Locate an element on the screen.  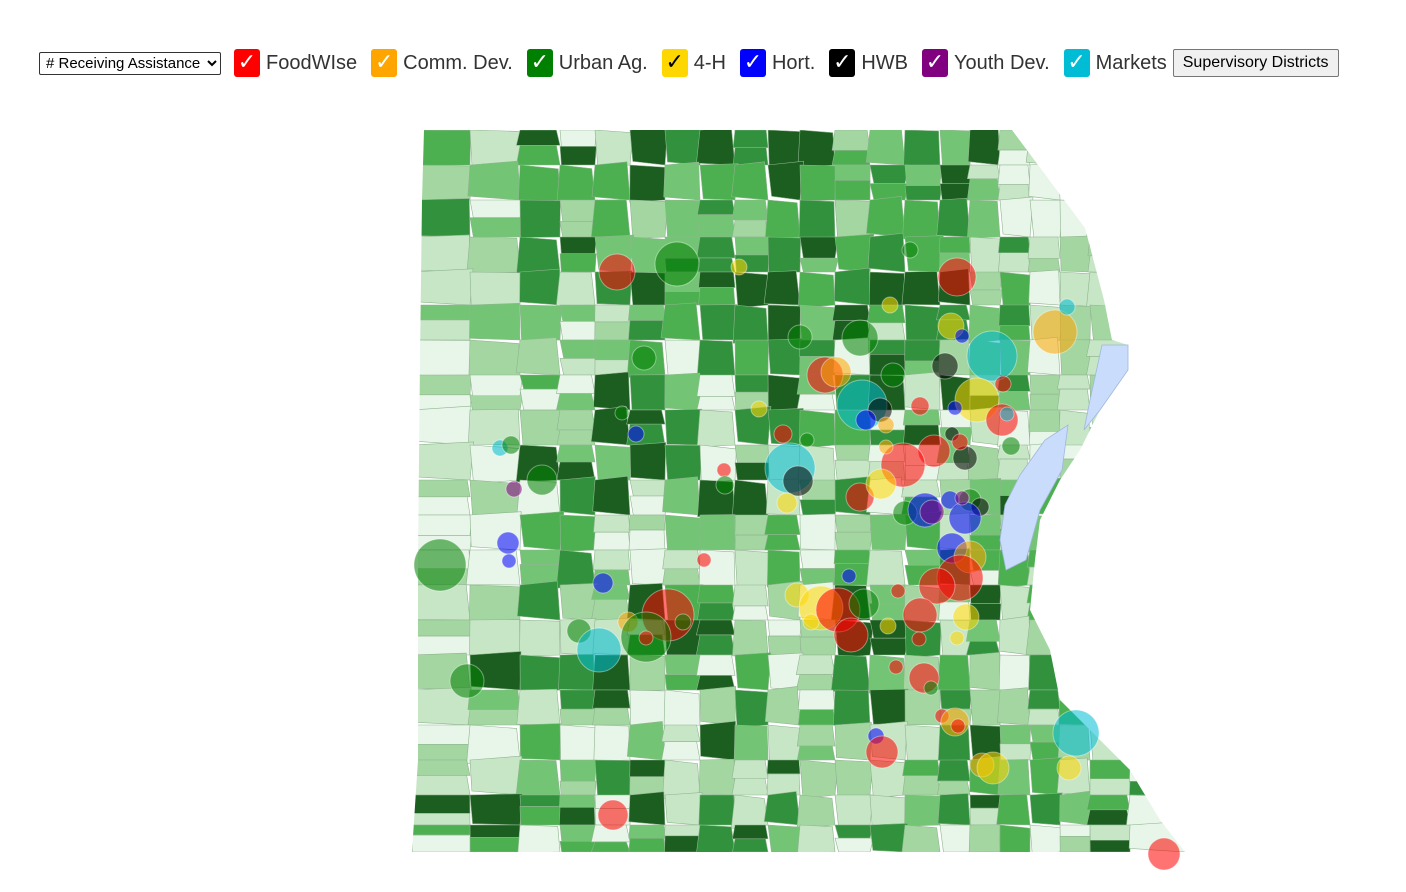
layer-label-hwb: HWB is located at coordinates (884, 62).